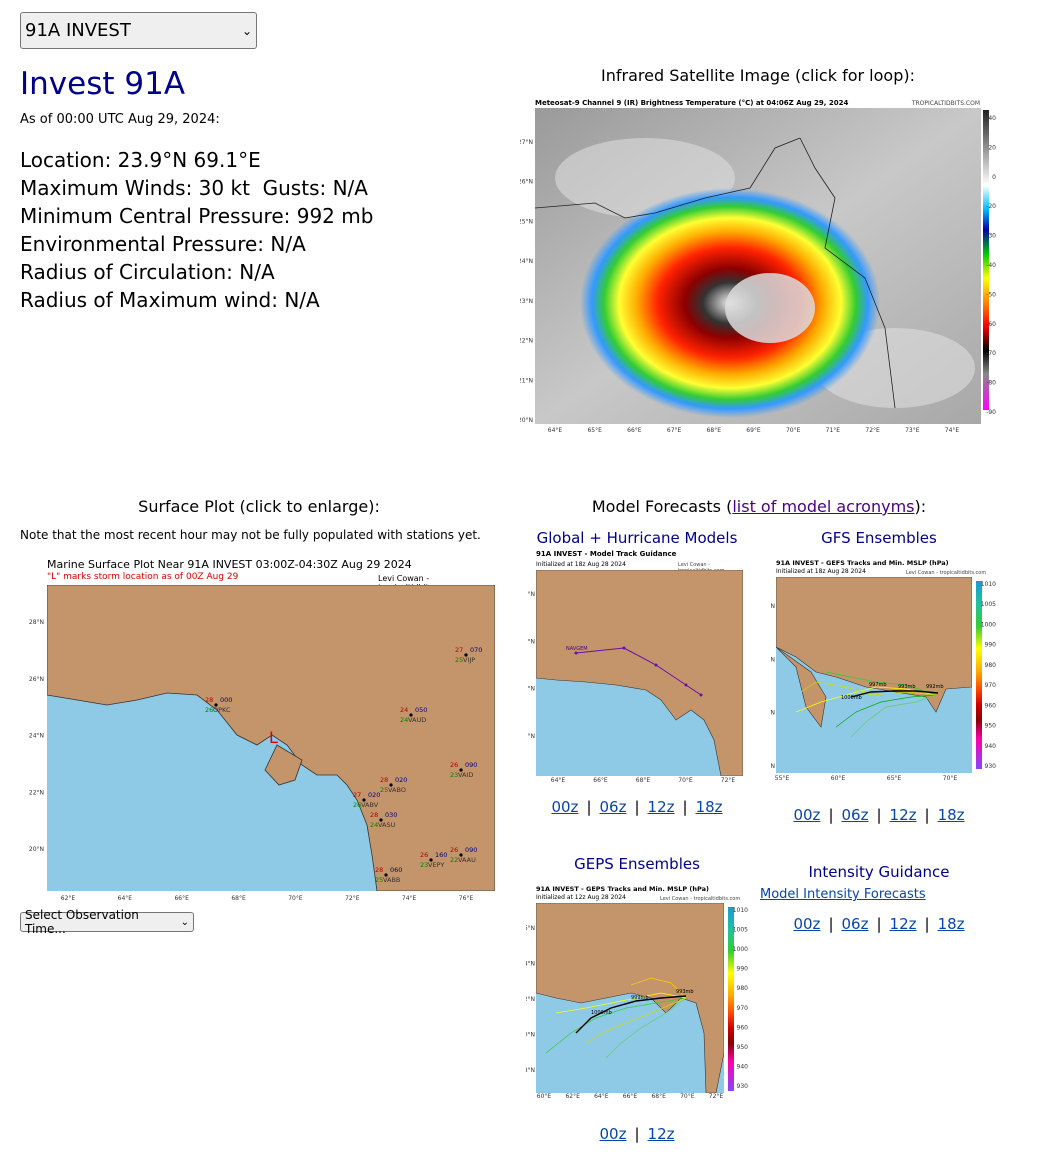 This screenshot has width=1040, height=1162. I want to click on intensity-run-00z: 00z, so click(807, 924).